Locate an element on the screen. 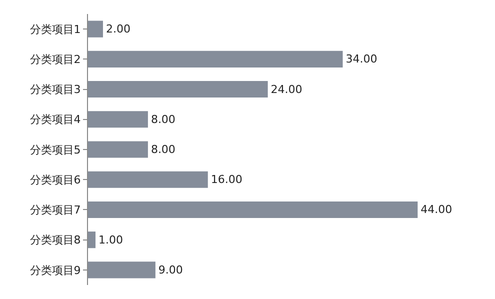  y-tick-label: 分类项目6 is located at coordinates (55, 179).